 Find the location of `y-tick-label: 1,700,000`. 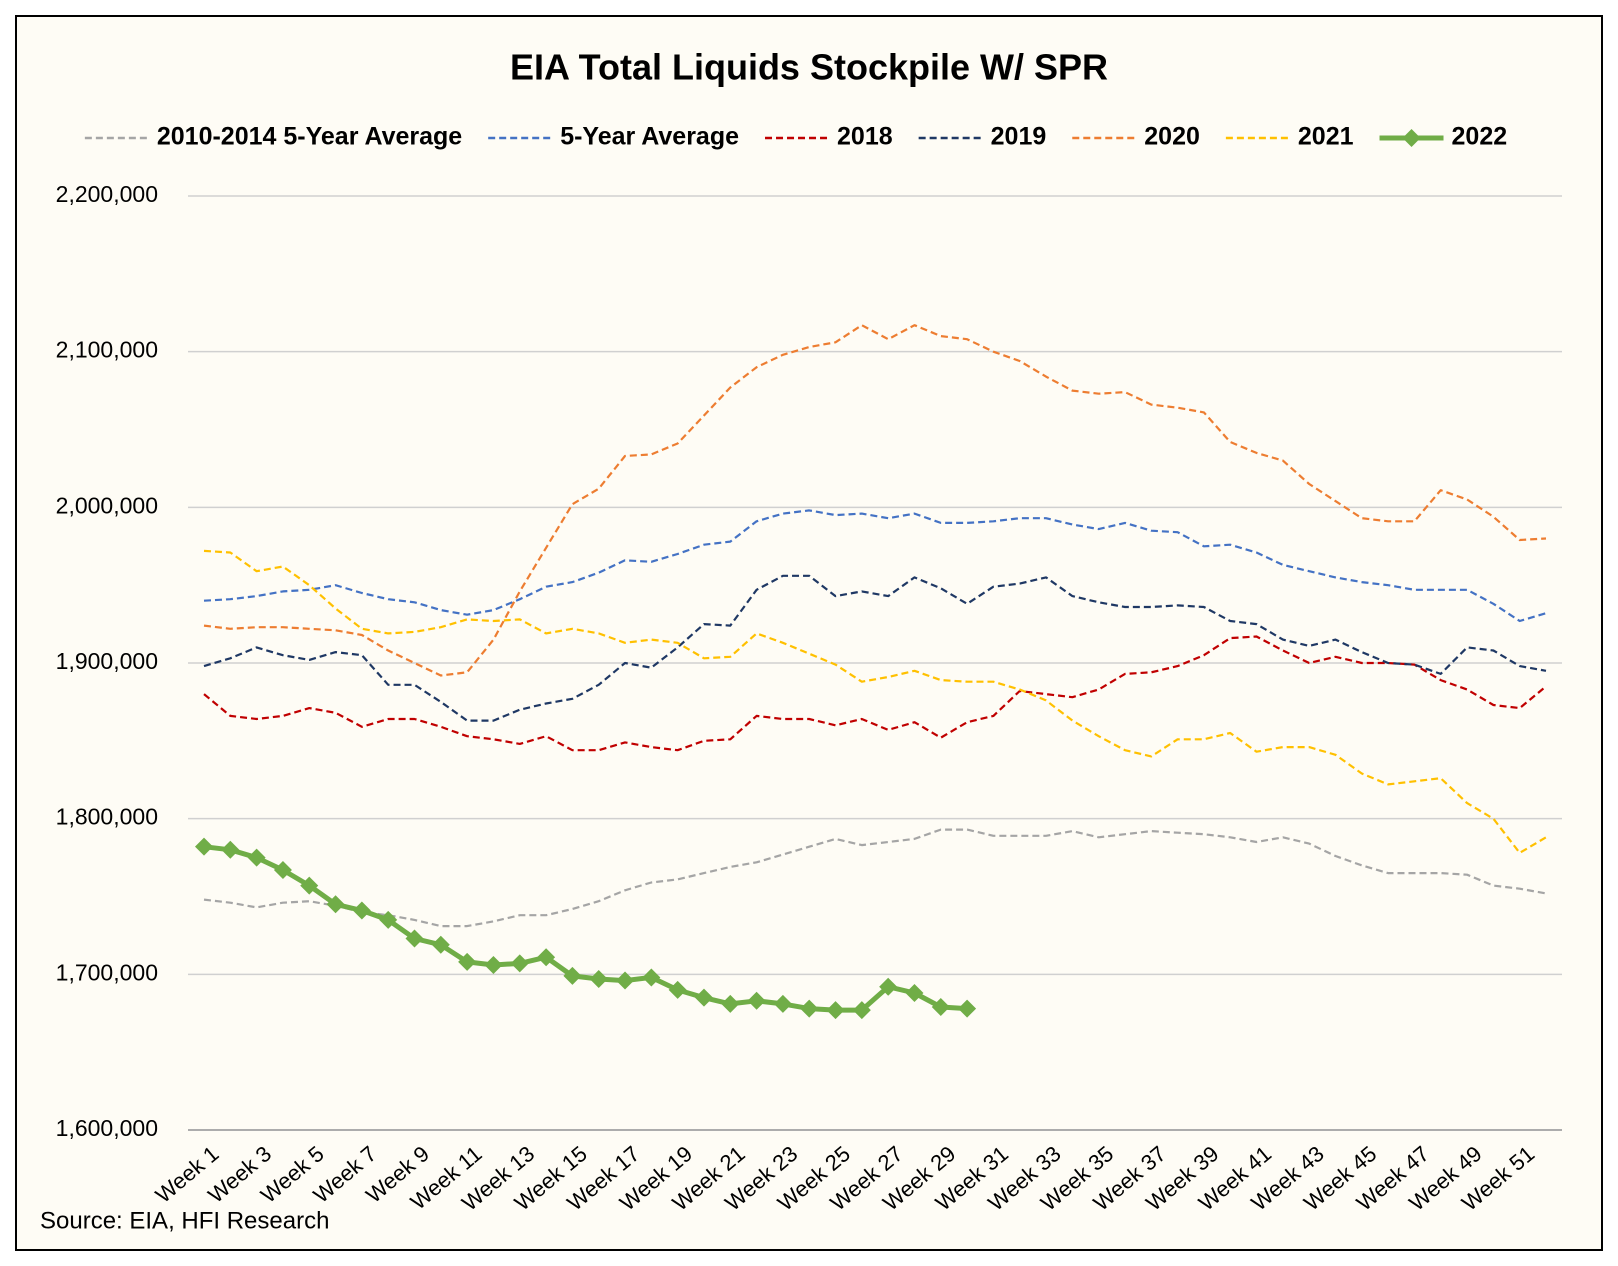

y-tick-label: 1,700,000 is located at coordinates (107, 972).